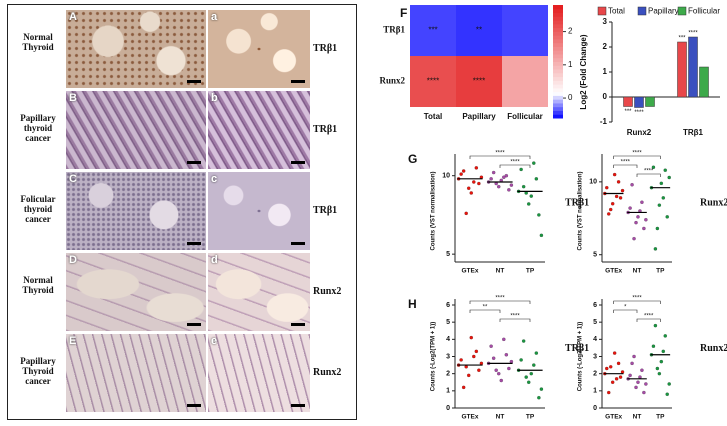 The image size is (727, 426). I want to click on y-tick-label: 6, so click(448, 305).